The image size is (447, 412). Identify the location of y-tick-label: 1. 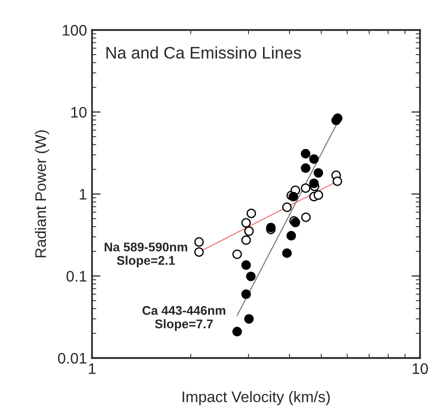
(83, 194).